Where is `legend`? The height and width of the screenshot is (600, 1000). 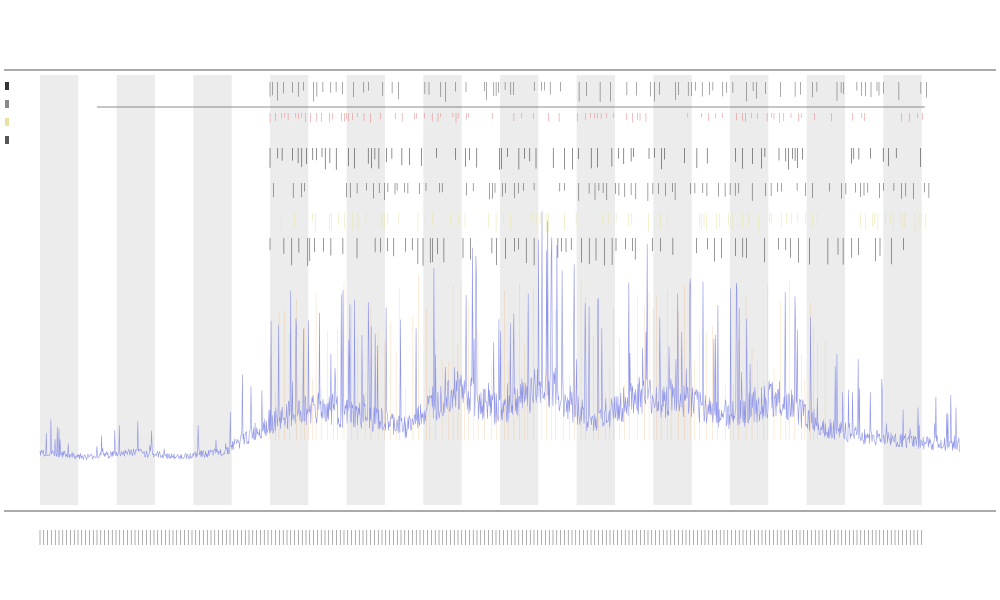
legend is located at coordinates (7, 113).